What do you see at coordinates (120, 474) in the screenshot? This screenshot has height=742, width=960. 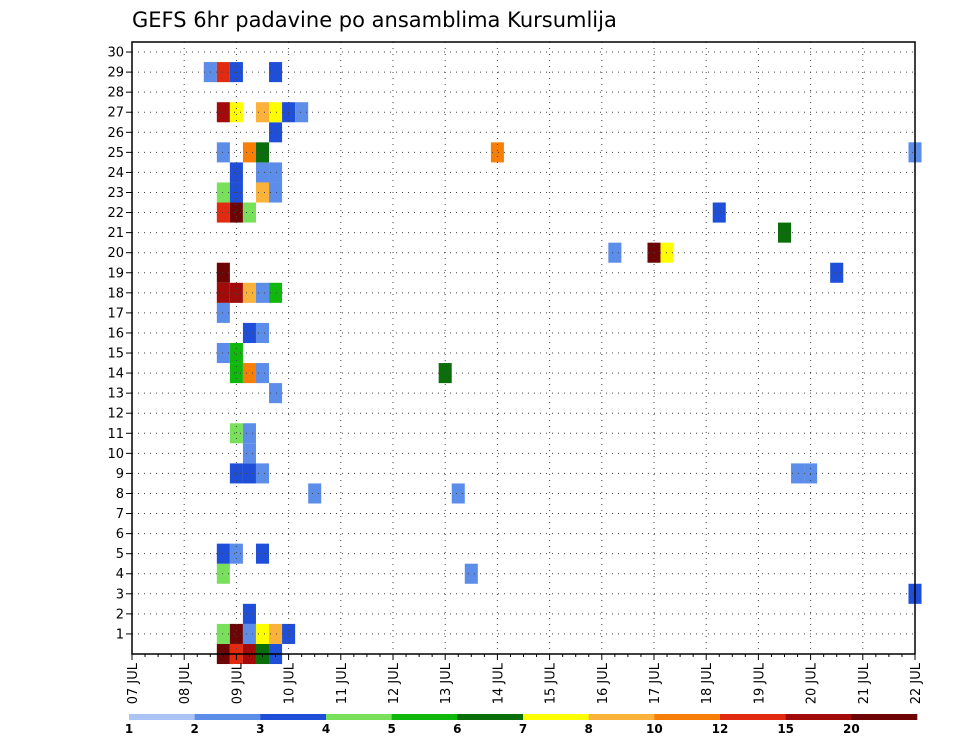 I see `y-tick-label: 9` at bounding box center [120, 474].